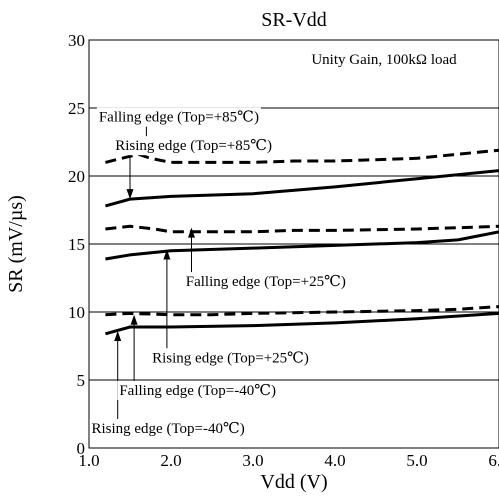 The image size is (499, 499). Describe the element at coordinates (294, 20) in the screenshot. I see `chart-title: SR-Vdd` at that location.